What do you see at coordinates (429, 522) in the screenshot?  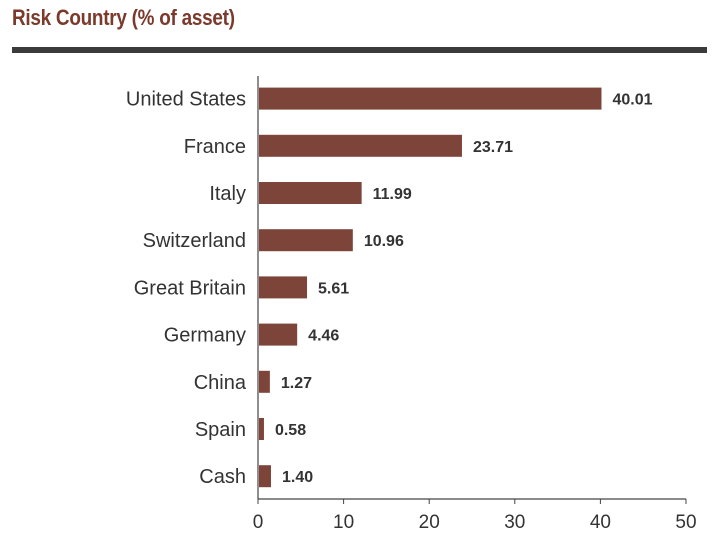 I see `x-tick-label: 20` at bounding box center [429, 522].